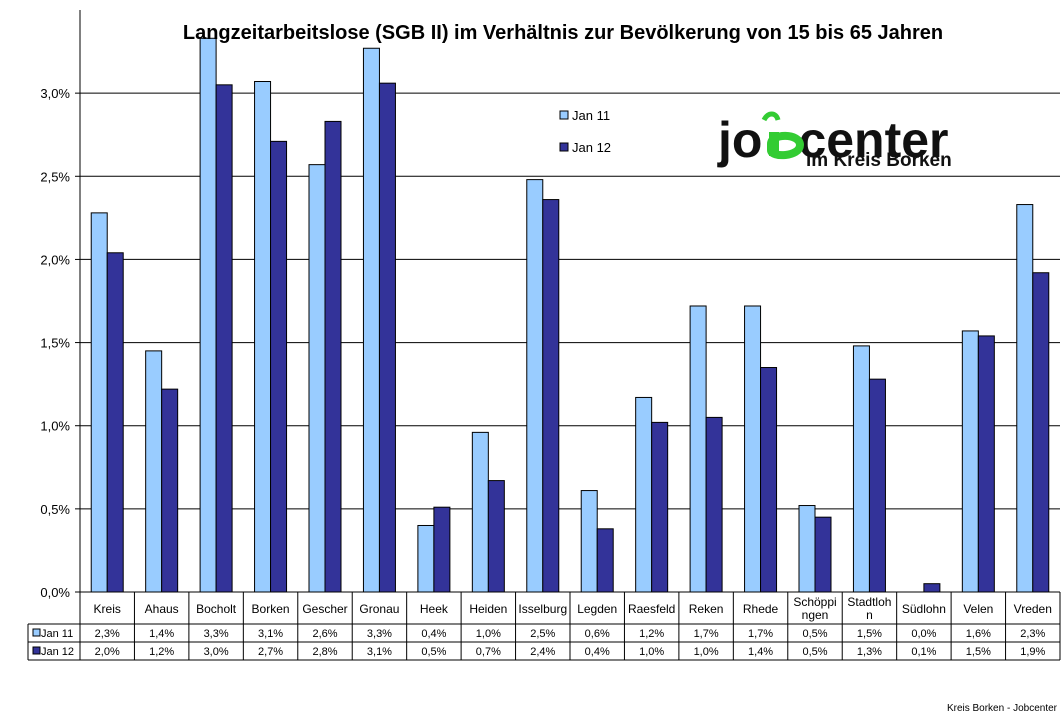  What do you see at coordinates (706, 609) in the screenshot?
I see `category-label: Reken` at bounding box center [706, 609].